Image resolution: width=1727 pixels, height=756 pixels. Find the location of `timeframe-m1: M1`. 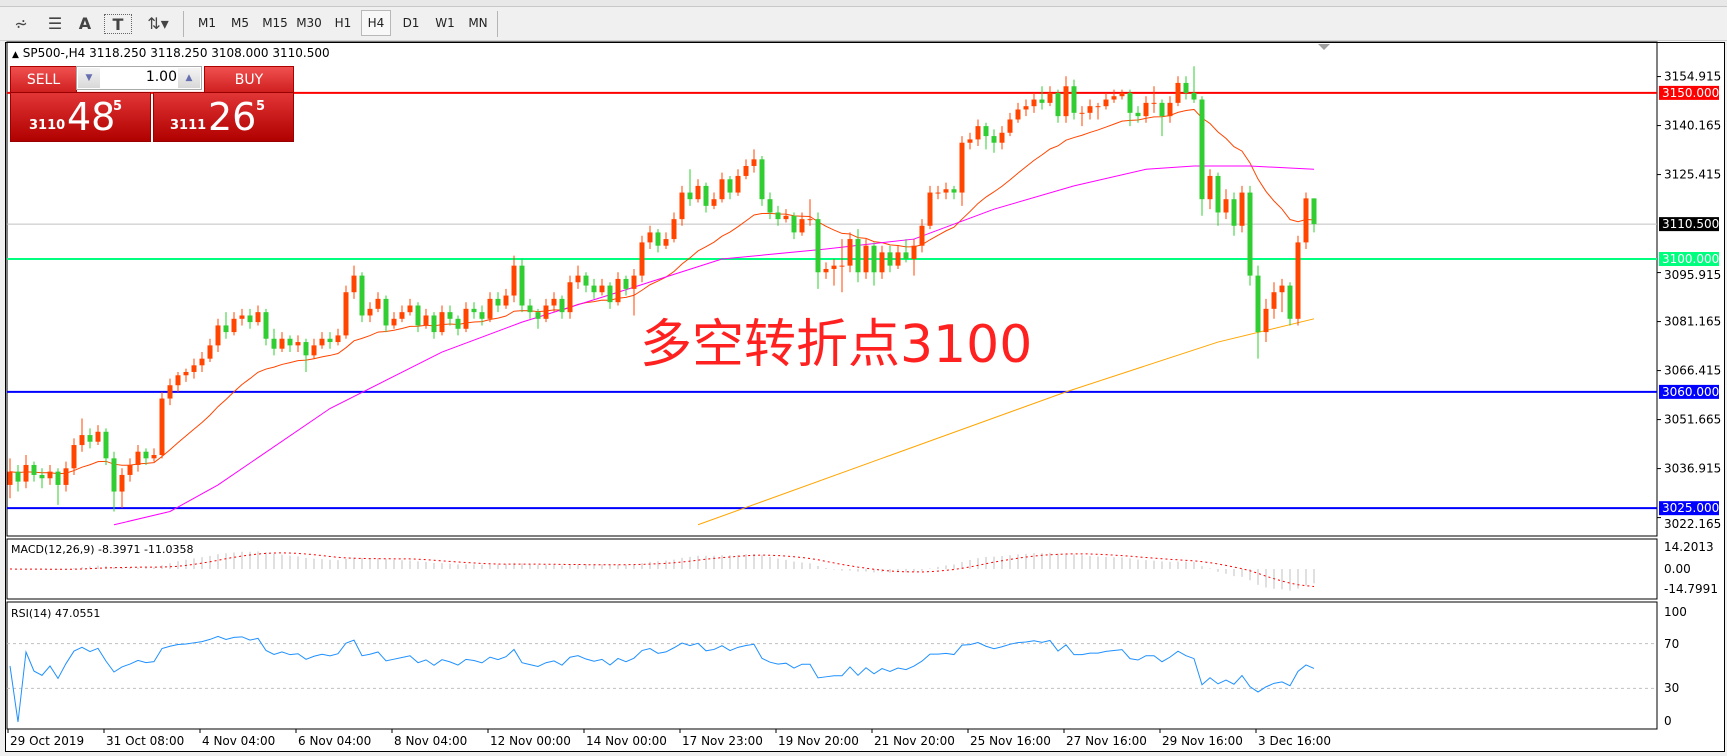

timeframe-m1: M1 is located at coordinates (207, 23).